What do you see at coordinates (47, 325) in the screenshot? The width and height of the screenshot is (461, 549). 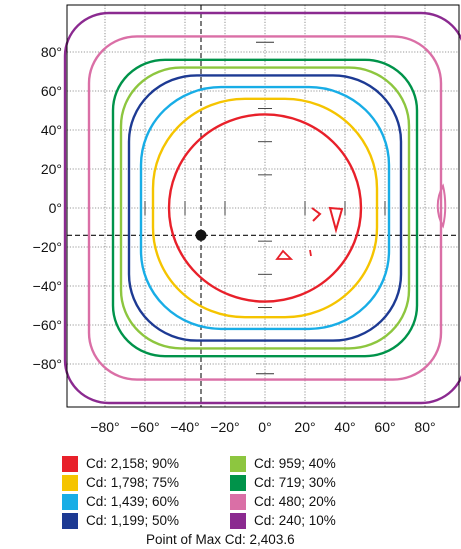 I see `y-tick-label: −60°` at bounding box center [47, 325].